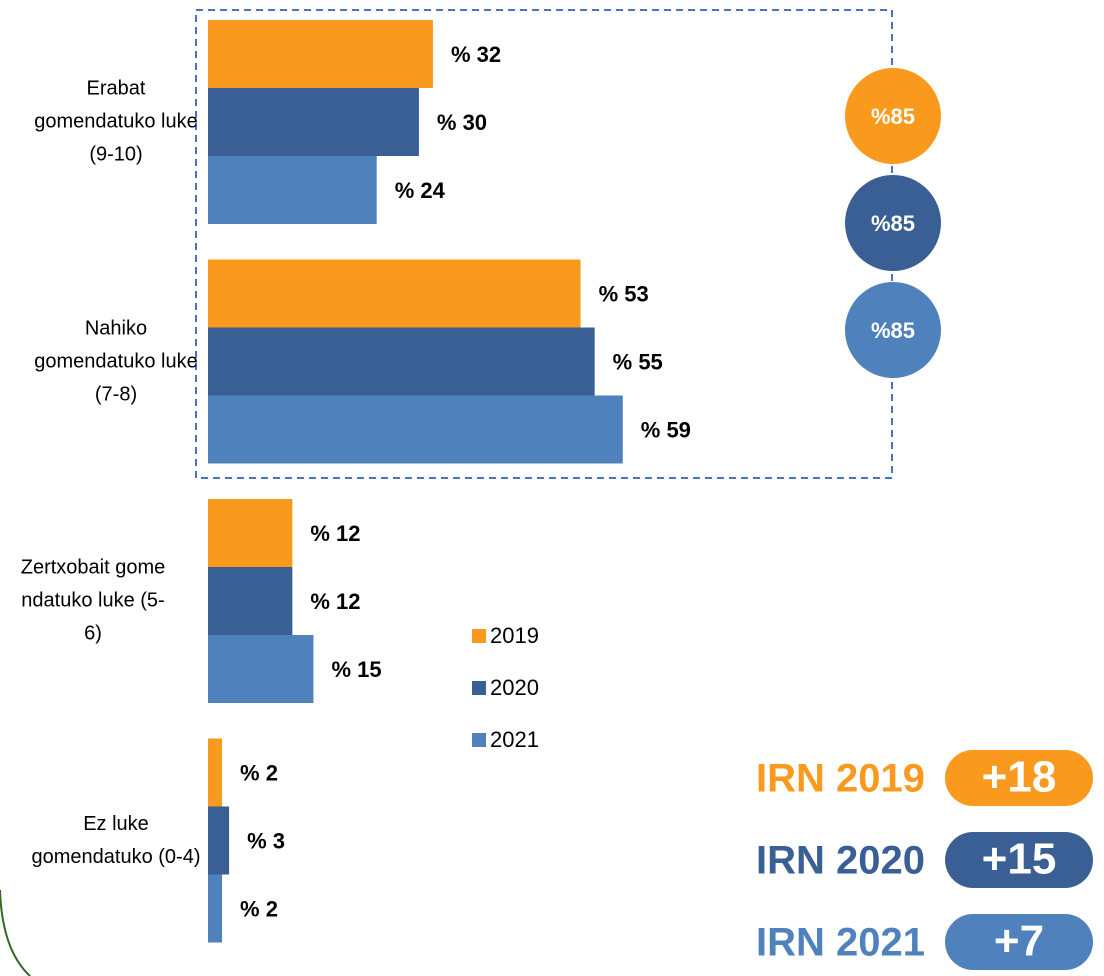 The image size is (1104, 976). I want to click on value-label: % 53, so click(624, 293).